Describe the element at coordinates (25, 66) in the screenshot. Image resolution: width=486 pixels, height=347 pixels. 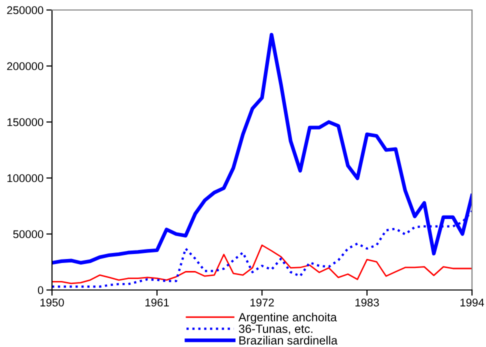
I see `y-tick-label: 200000` at that location.